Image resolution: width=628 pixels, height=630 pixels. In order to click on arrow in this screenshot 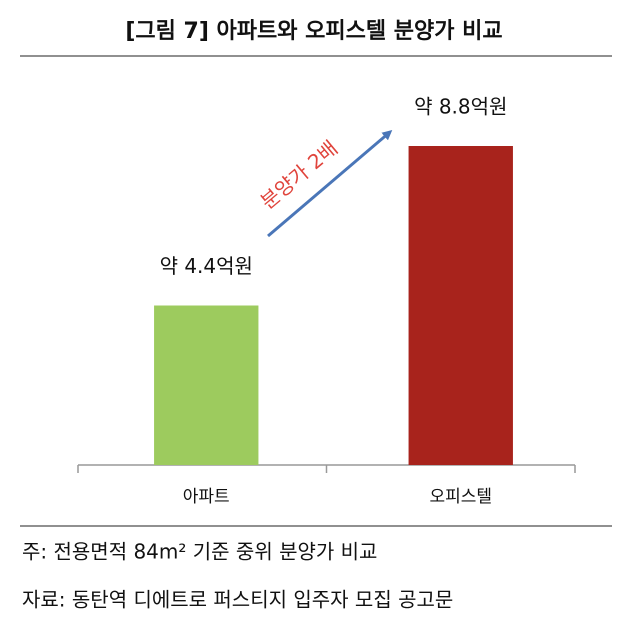, I will do `click(330, 184)`.